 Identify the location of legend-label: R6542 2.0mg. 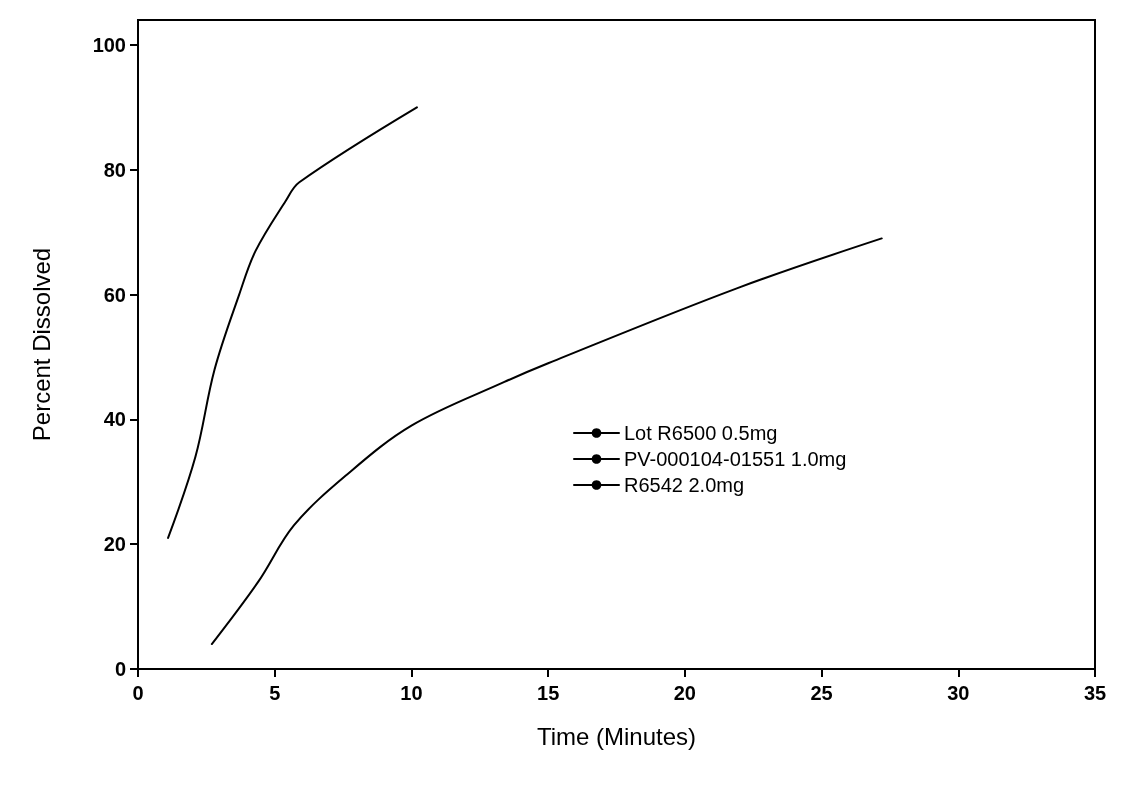
(684, 485).